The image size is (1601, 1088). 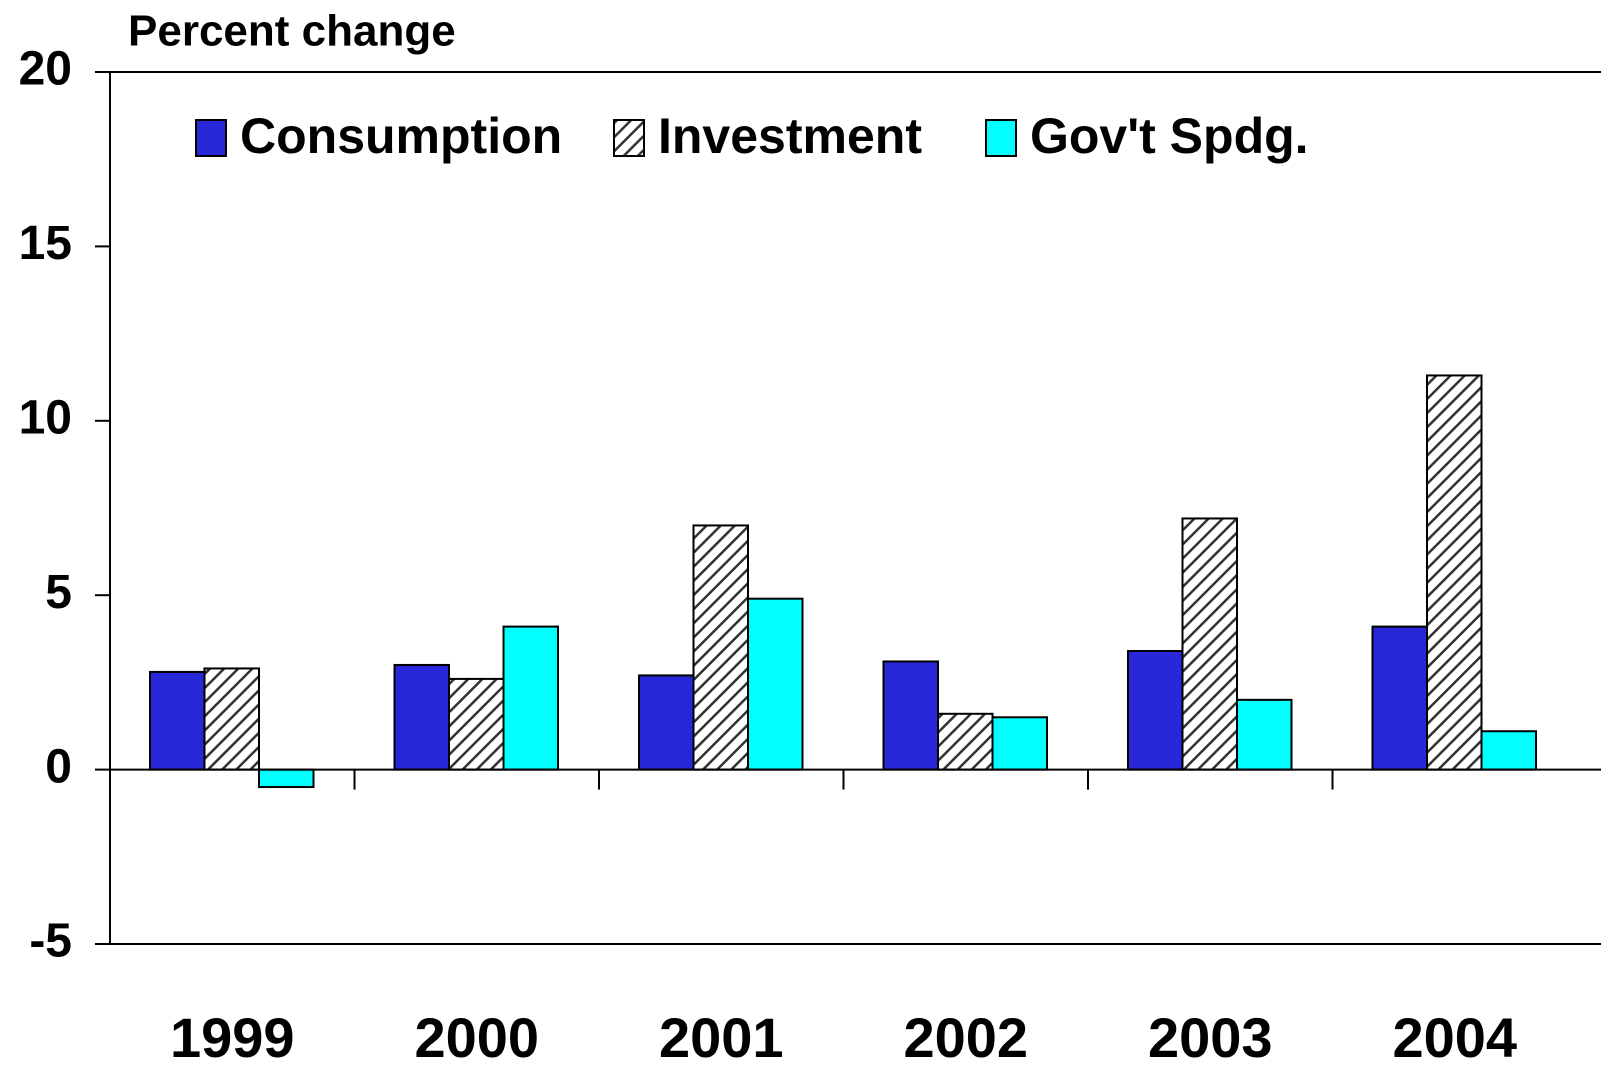 What do you see at coordinates (790, 136) in the screenshot?
I see `legend-label: Investment` at bounding box center [790, 136].